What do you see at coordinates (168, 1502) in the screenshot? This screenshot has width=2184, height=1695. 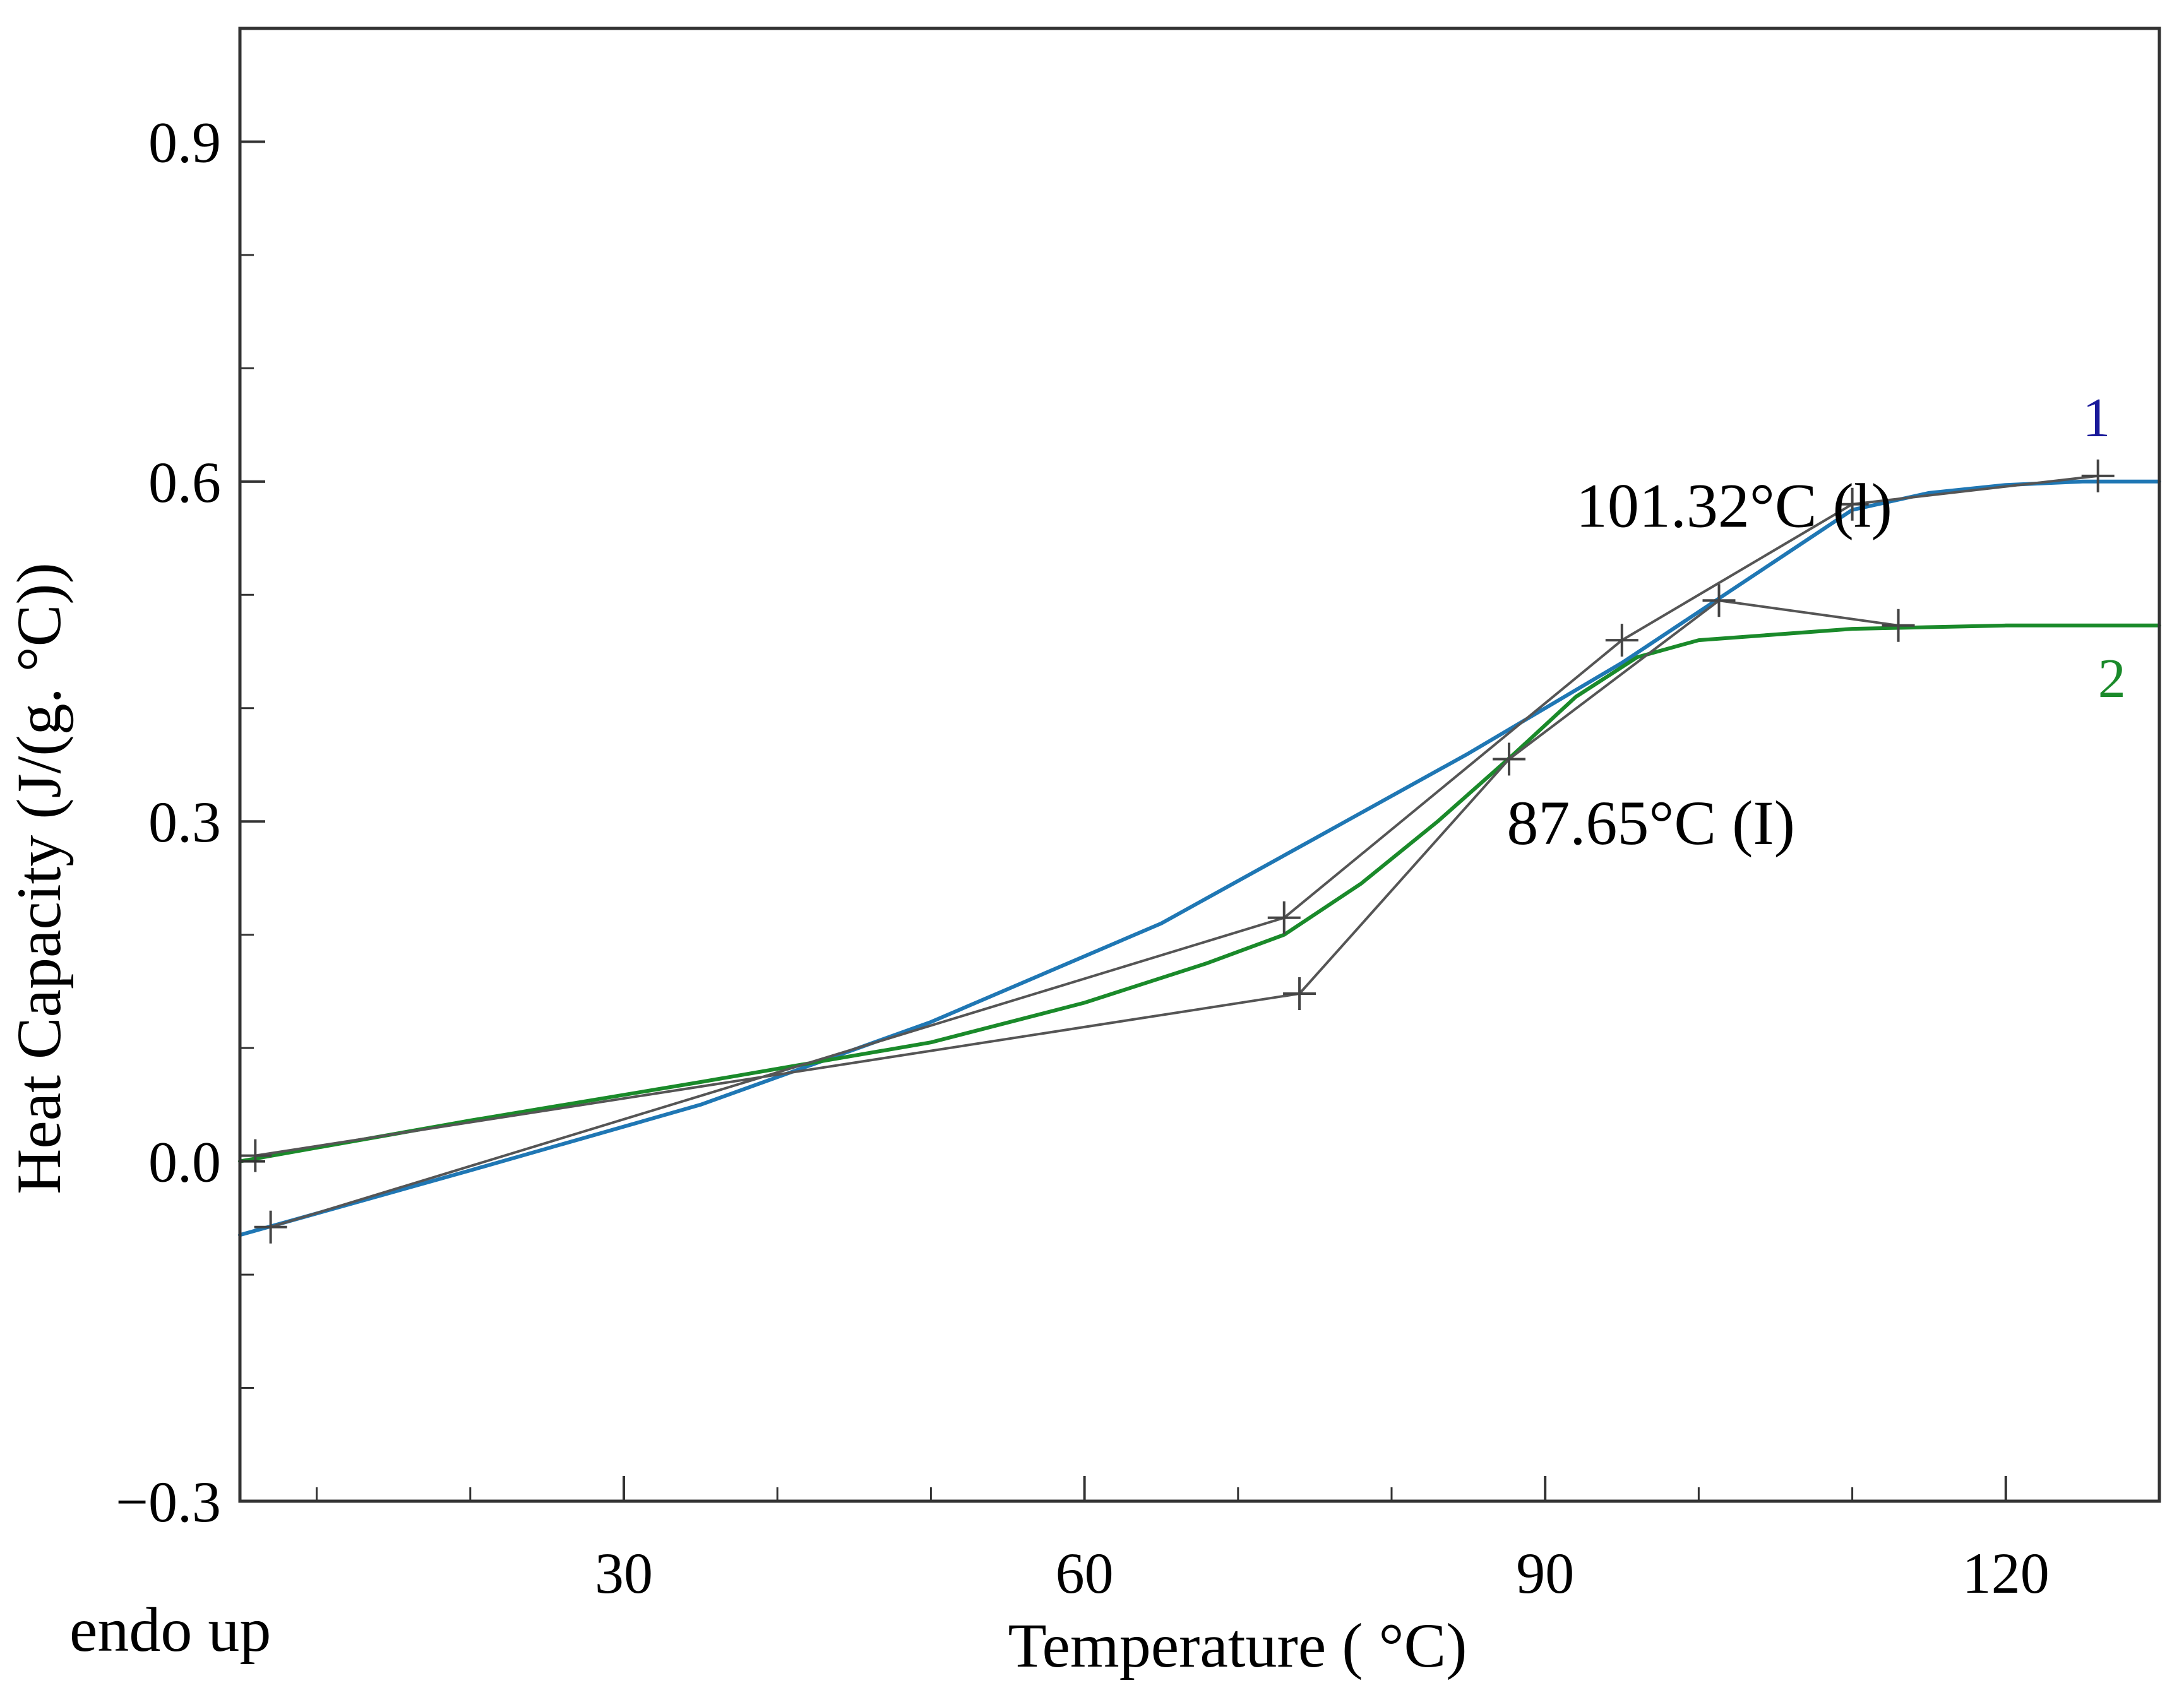 I see `y-tick-label: −0.3` at bounding box center [168, 1502].